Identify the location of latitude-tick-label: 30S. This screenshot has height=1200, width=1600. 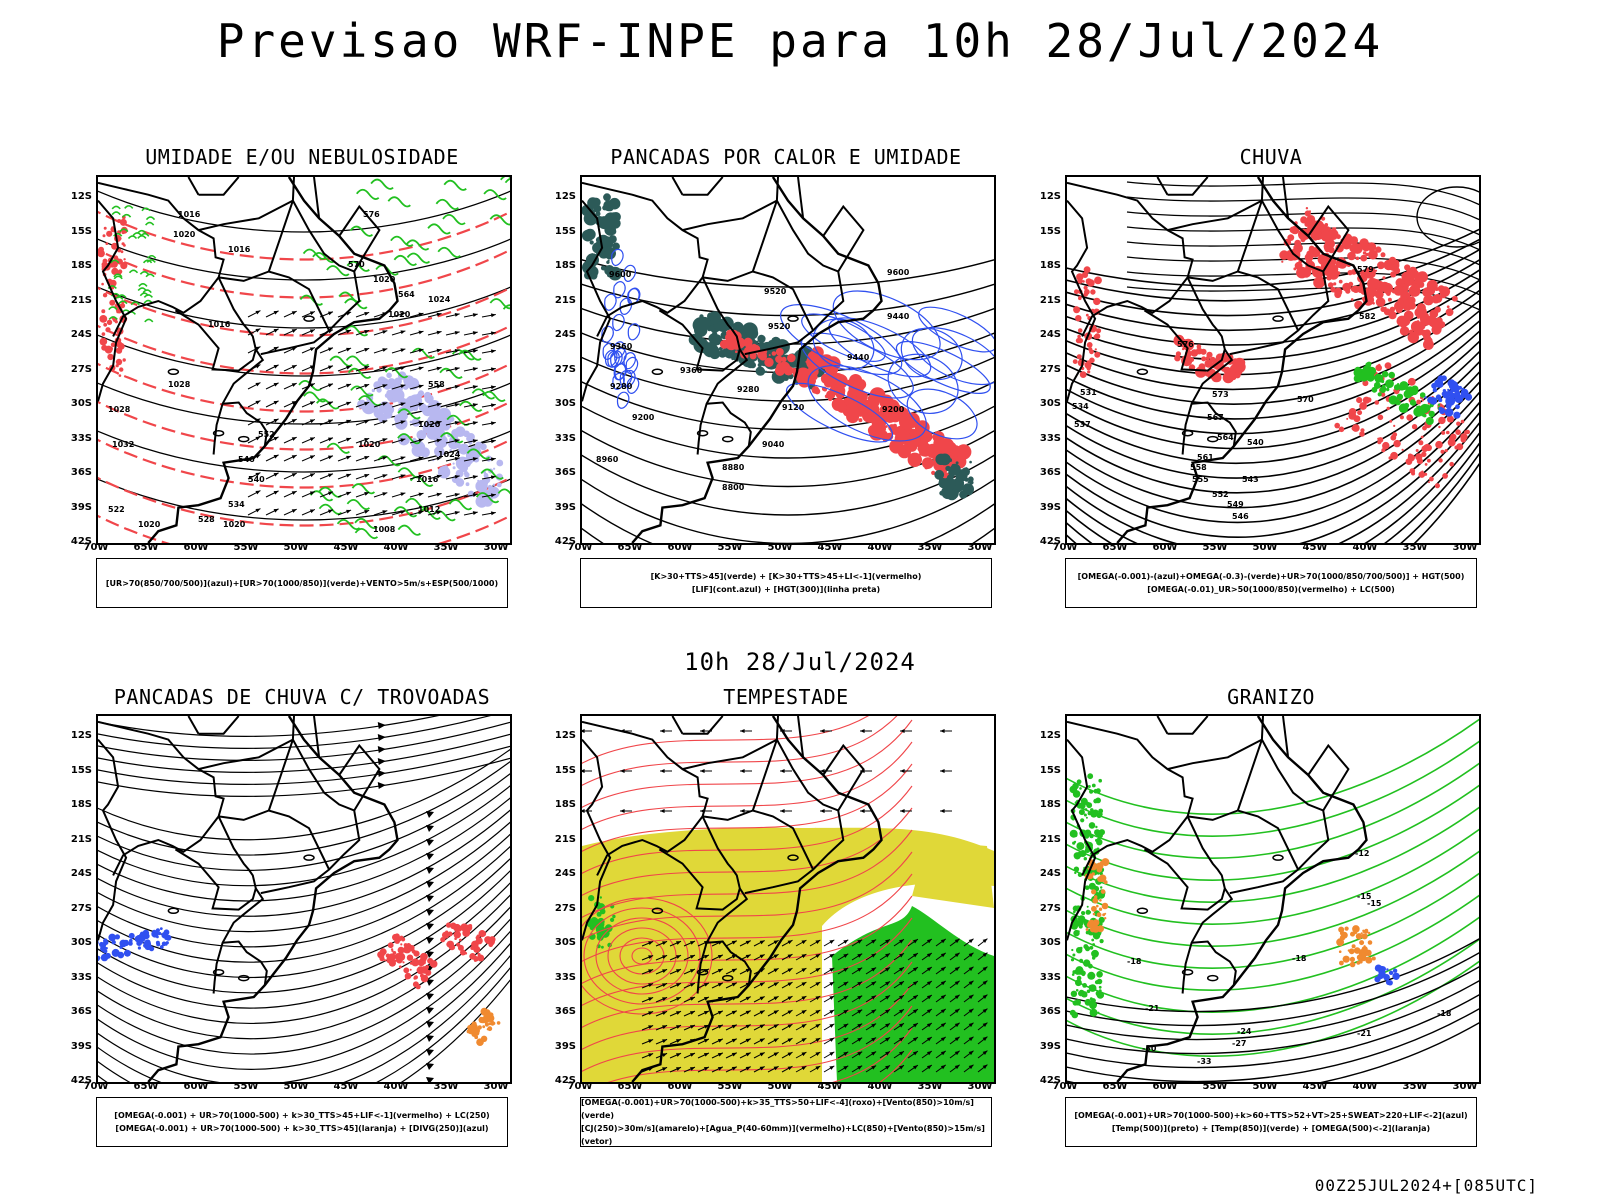
(565, 942).